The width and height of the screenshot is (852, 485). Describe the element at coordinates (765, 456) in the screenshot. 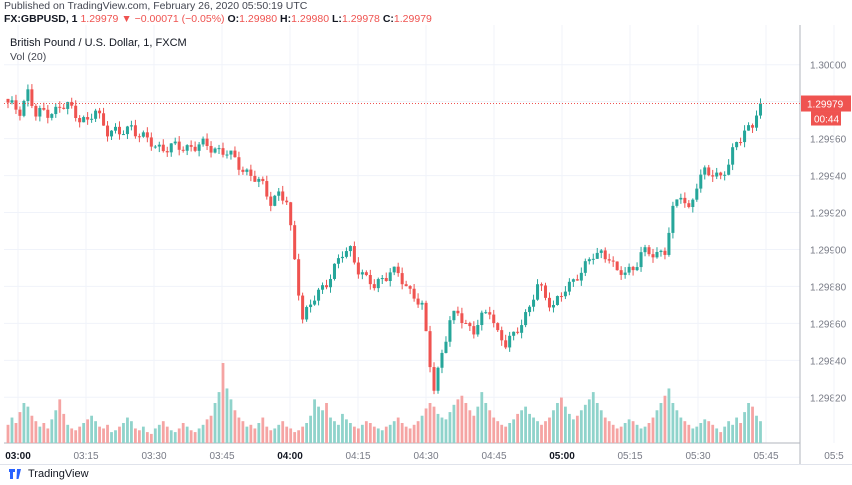

I see `x-tick-label: 05:45` at that location.